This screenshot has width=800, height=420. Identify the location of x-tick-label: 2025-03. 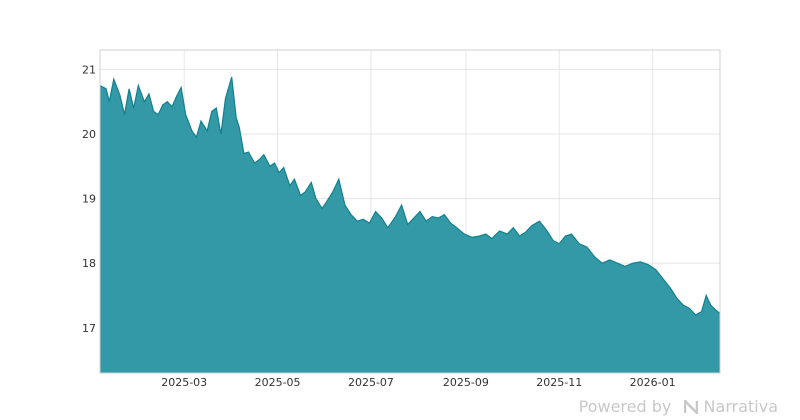
(184, 382).